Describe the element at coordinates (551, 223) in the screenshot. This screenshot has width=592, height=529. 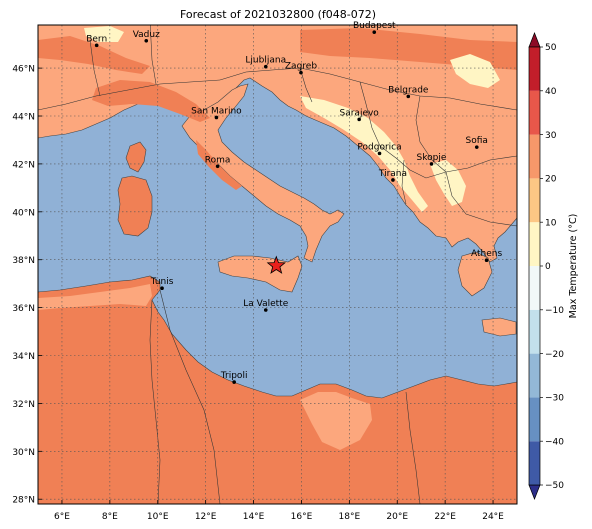
I see `colorbar-tick-label: 10` at that location.